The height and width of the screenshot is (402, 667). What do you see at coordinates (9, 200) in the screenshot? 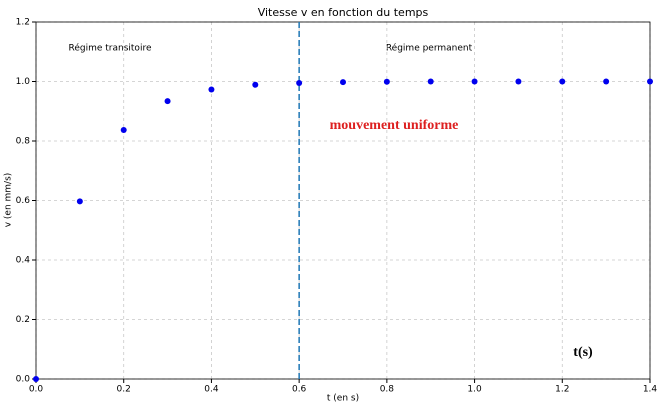
I see `y-axis-label: v (en mm/s)` at bounding box center [9, 200].